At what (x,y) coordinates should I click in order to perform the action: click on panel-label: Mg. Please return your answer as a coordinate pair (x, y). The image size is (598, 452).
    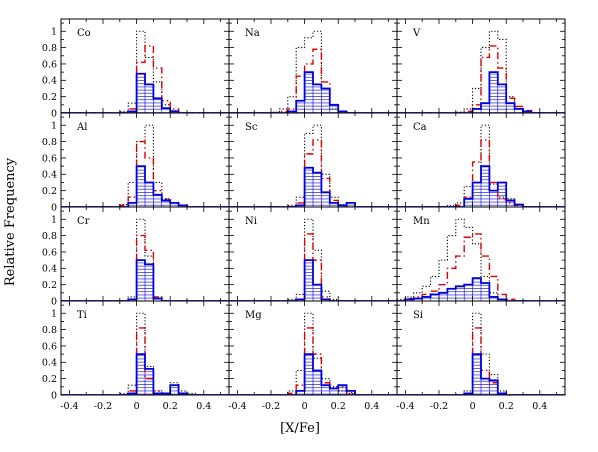
    Looking at the image, I should click on (253, 315).